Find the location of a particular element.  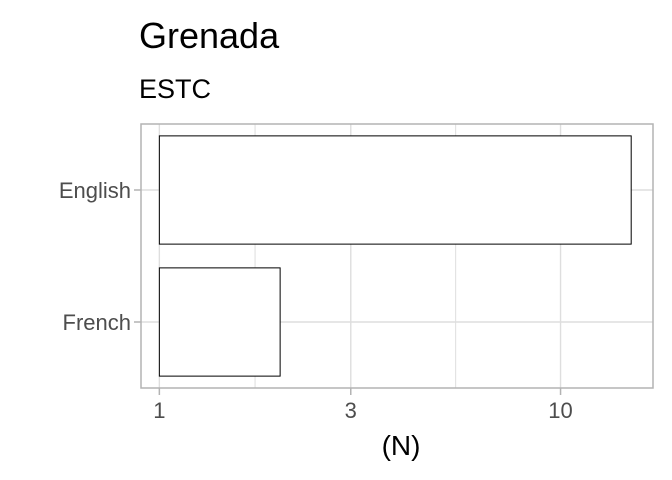

chart-subtitle: ESTC is located at coordinates (175, 89).